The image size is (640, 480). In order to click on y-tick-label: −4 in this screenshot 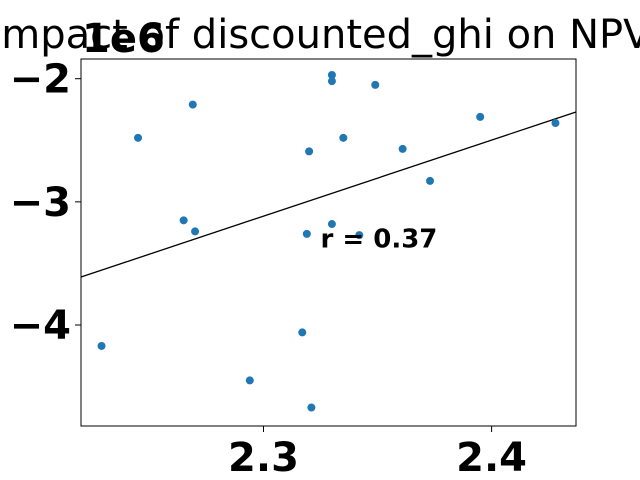, I will do `click(40, 326)`.